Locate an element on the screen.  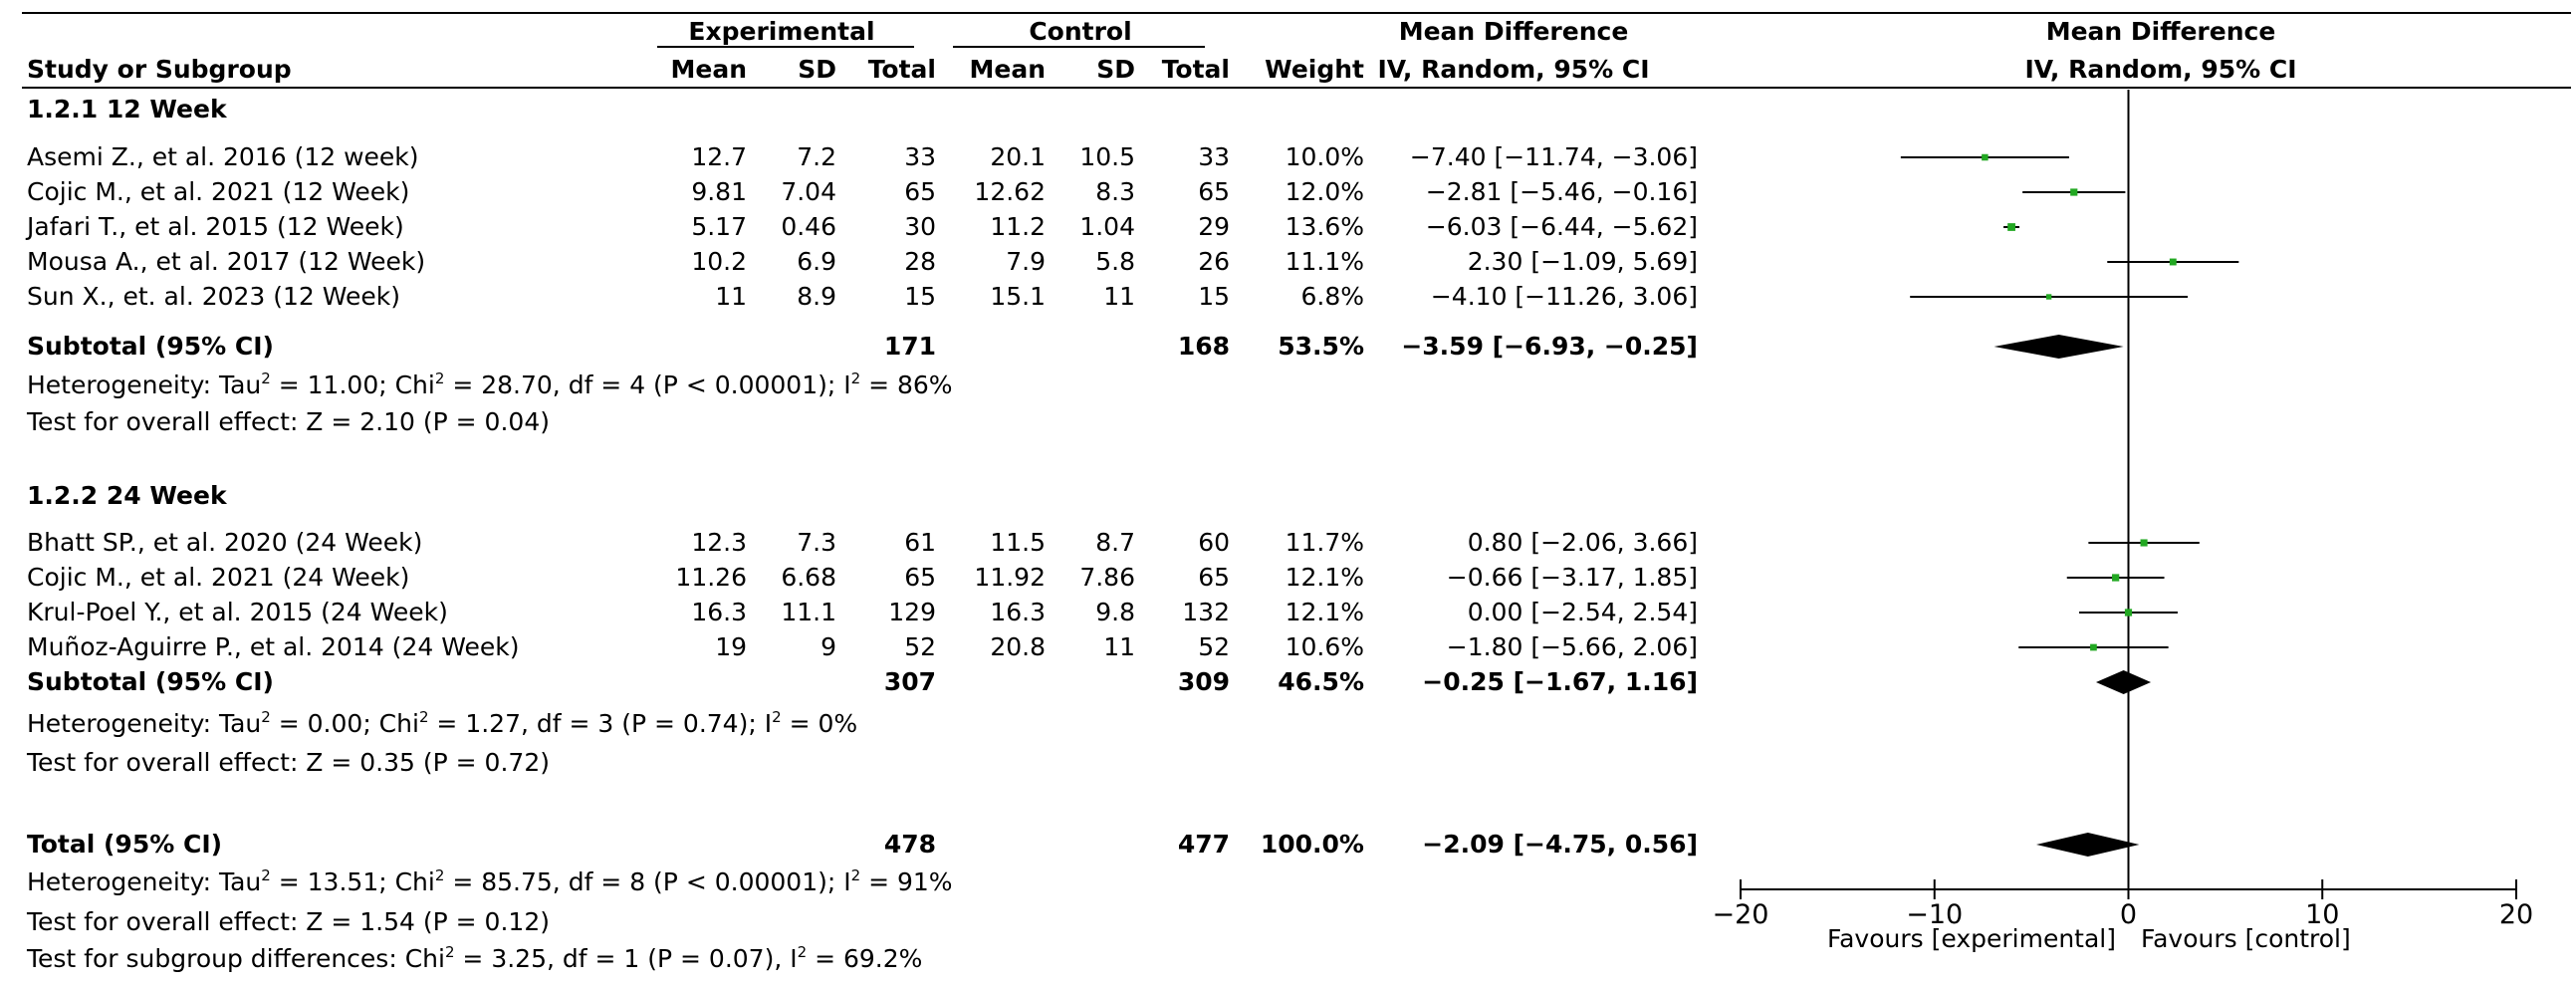
experimental-underline is located at coordinates (785, 47).